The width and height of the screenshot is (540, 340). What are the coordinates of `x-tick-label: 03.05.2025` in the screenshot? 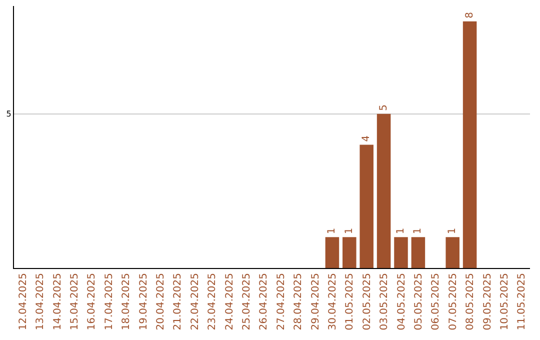 It's located at (384, 301).